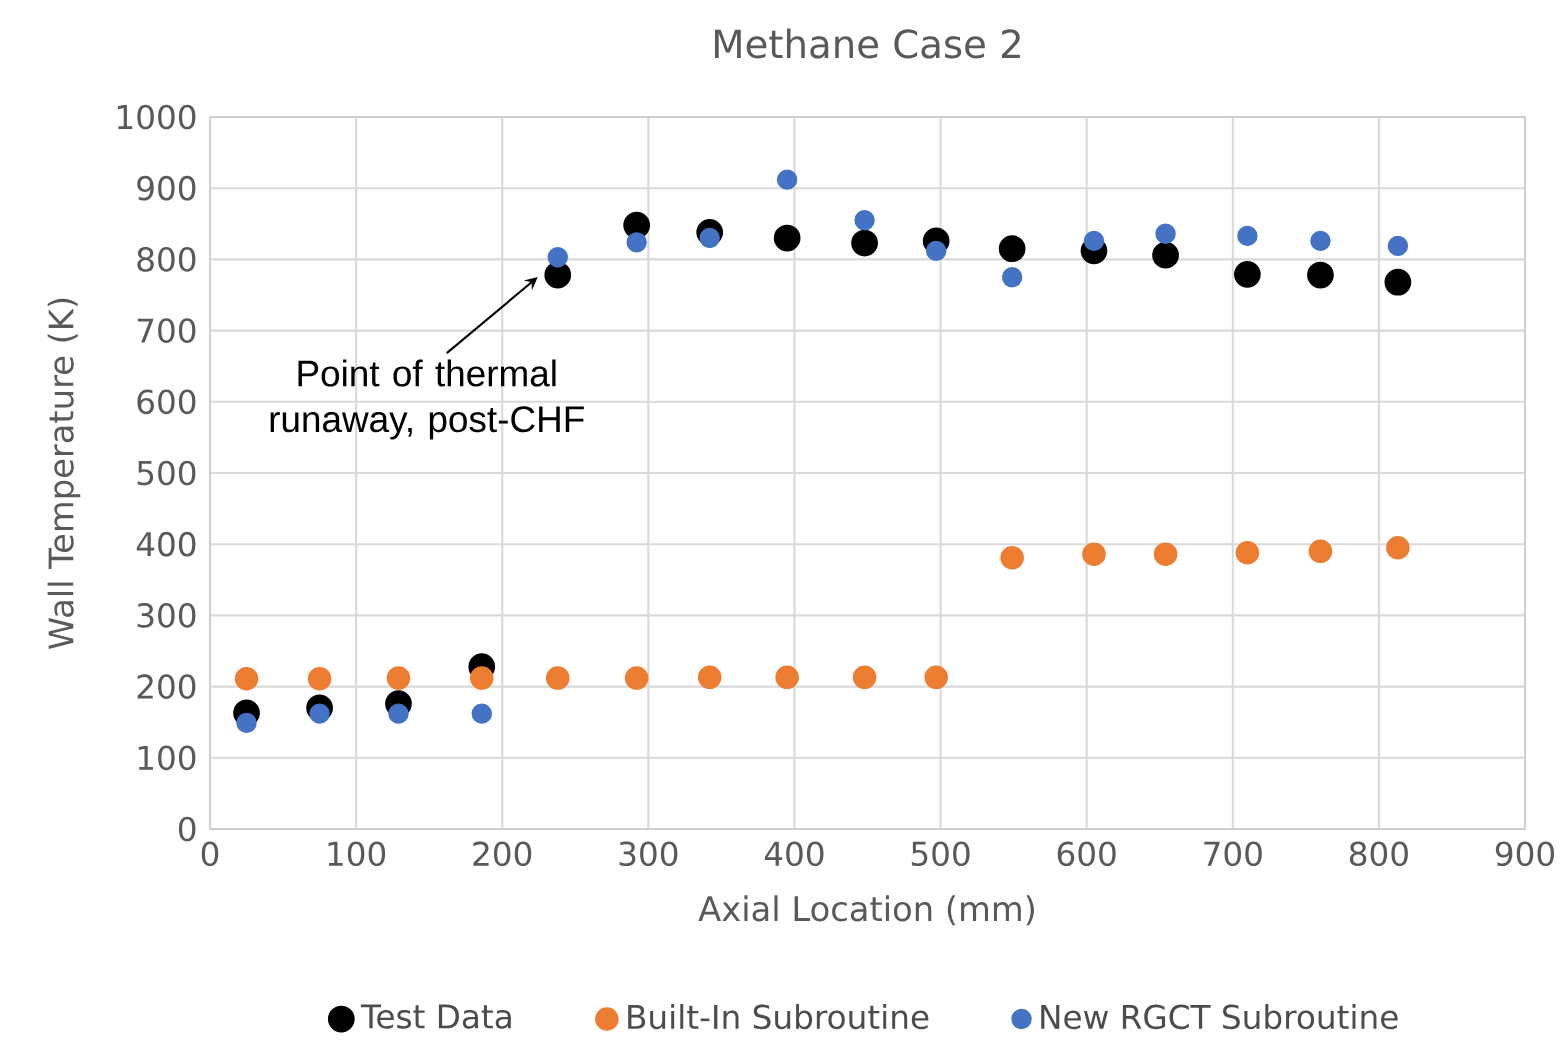 This screenshot has height=1055, width=1564. I want to click on annotation: Point of thermal runaway, post-CHF, so click(427, 399).